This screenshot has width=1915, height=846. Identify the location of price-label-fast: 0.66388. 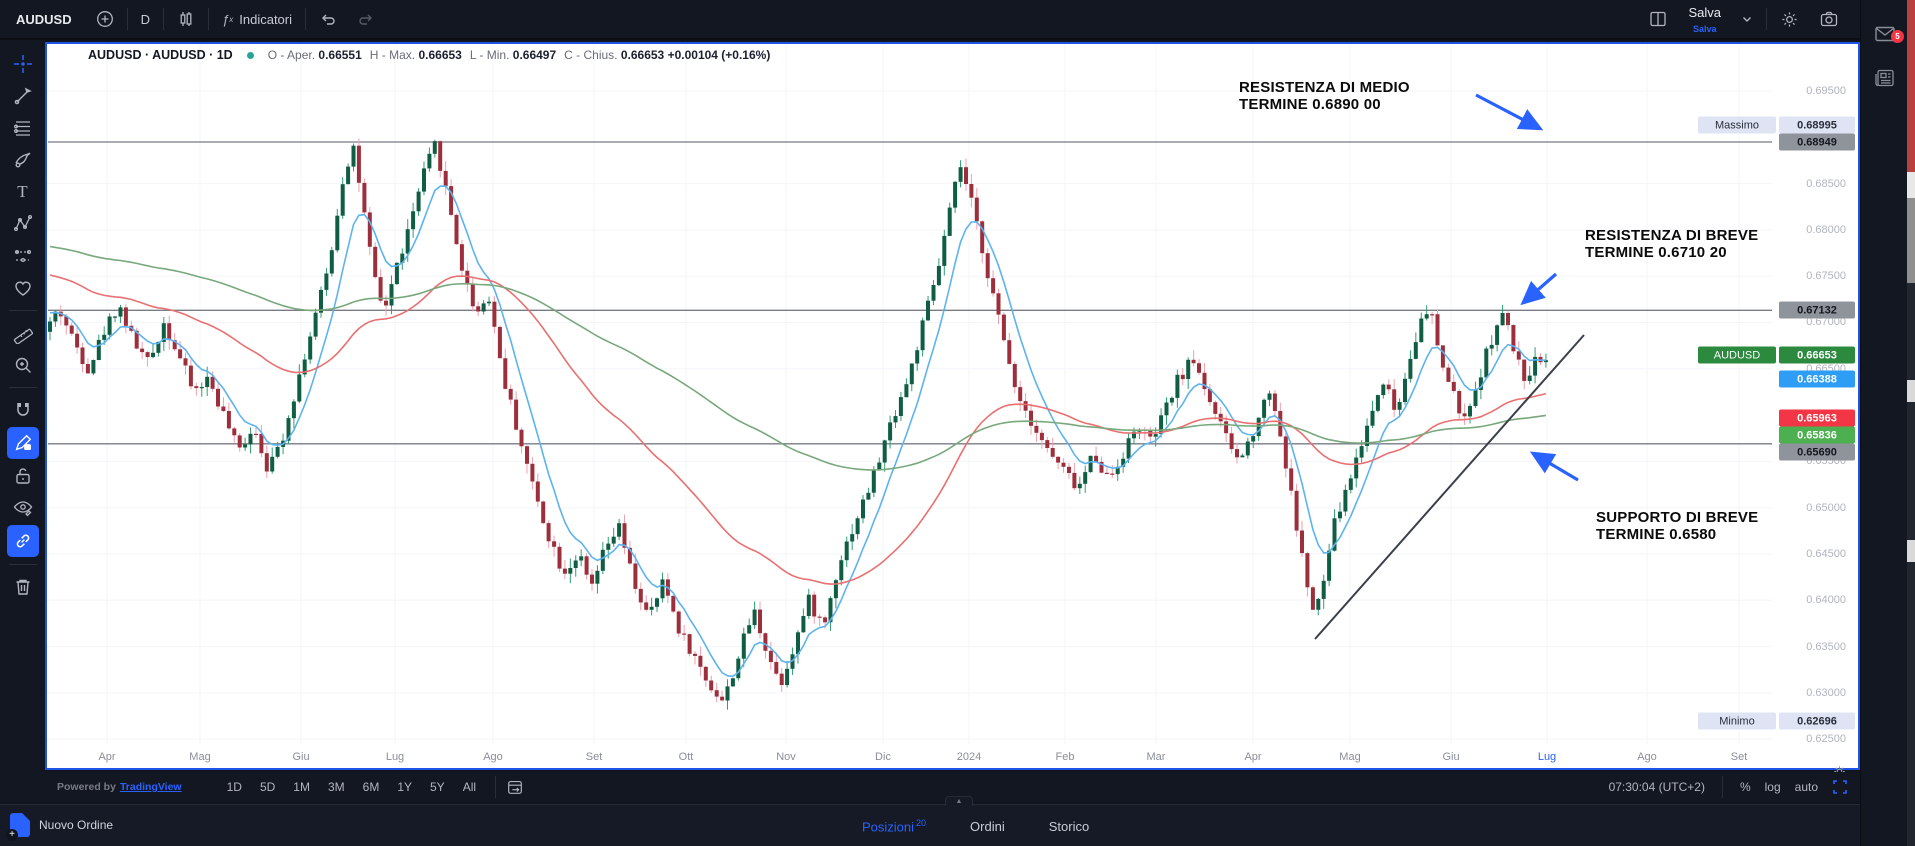
(1817, 379).